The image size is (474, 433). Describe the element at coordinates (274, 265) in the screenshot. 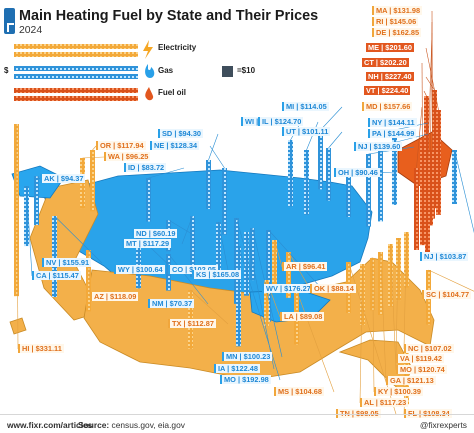

I see `price-bar-ar` at that location.